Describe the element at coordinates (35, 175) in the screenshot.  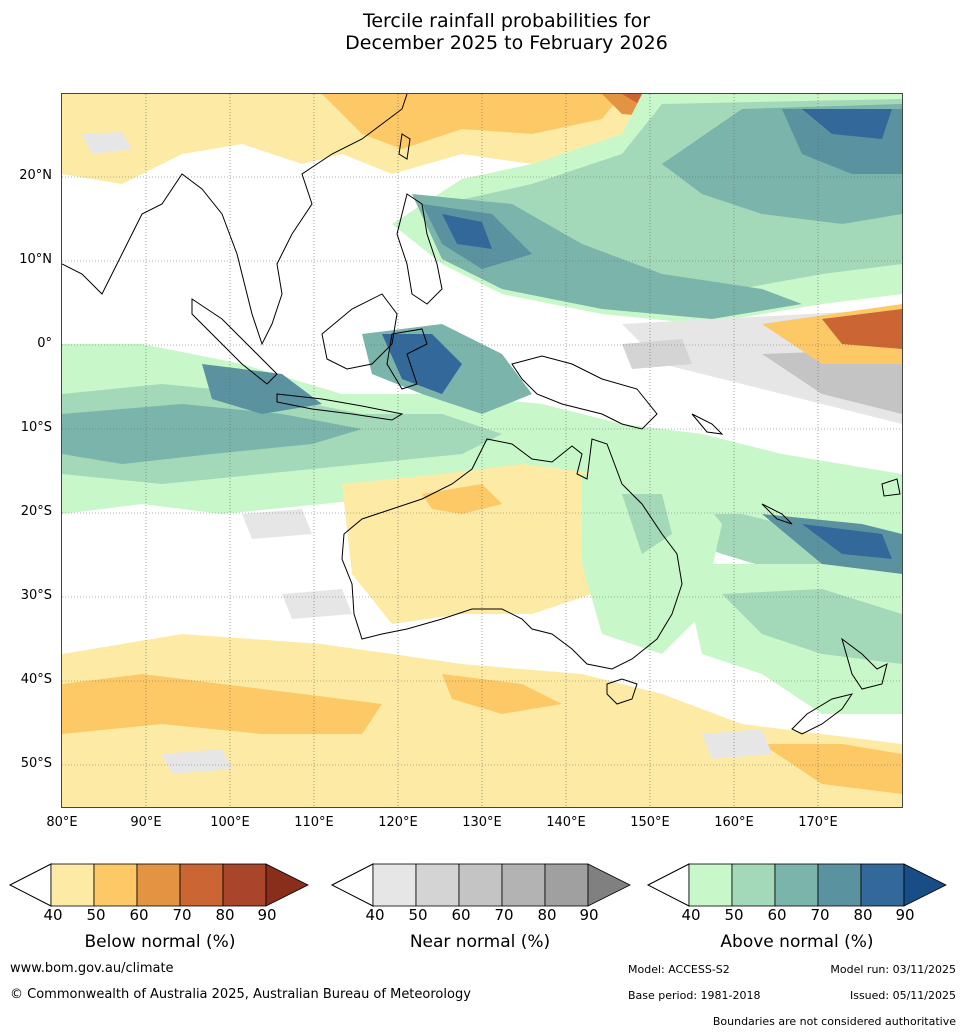
I see `lat-label-20n: 20°N` at that location.